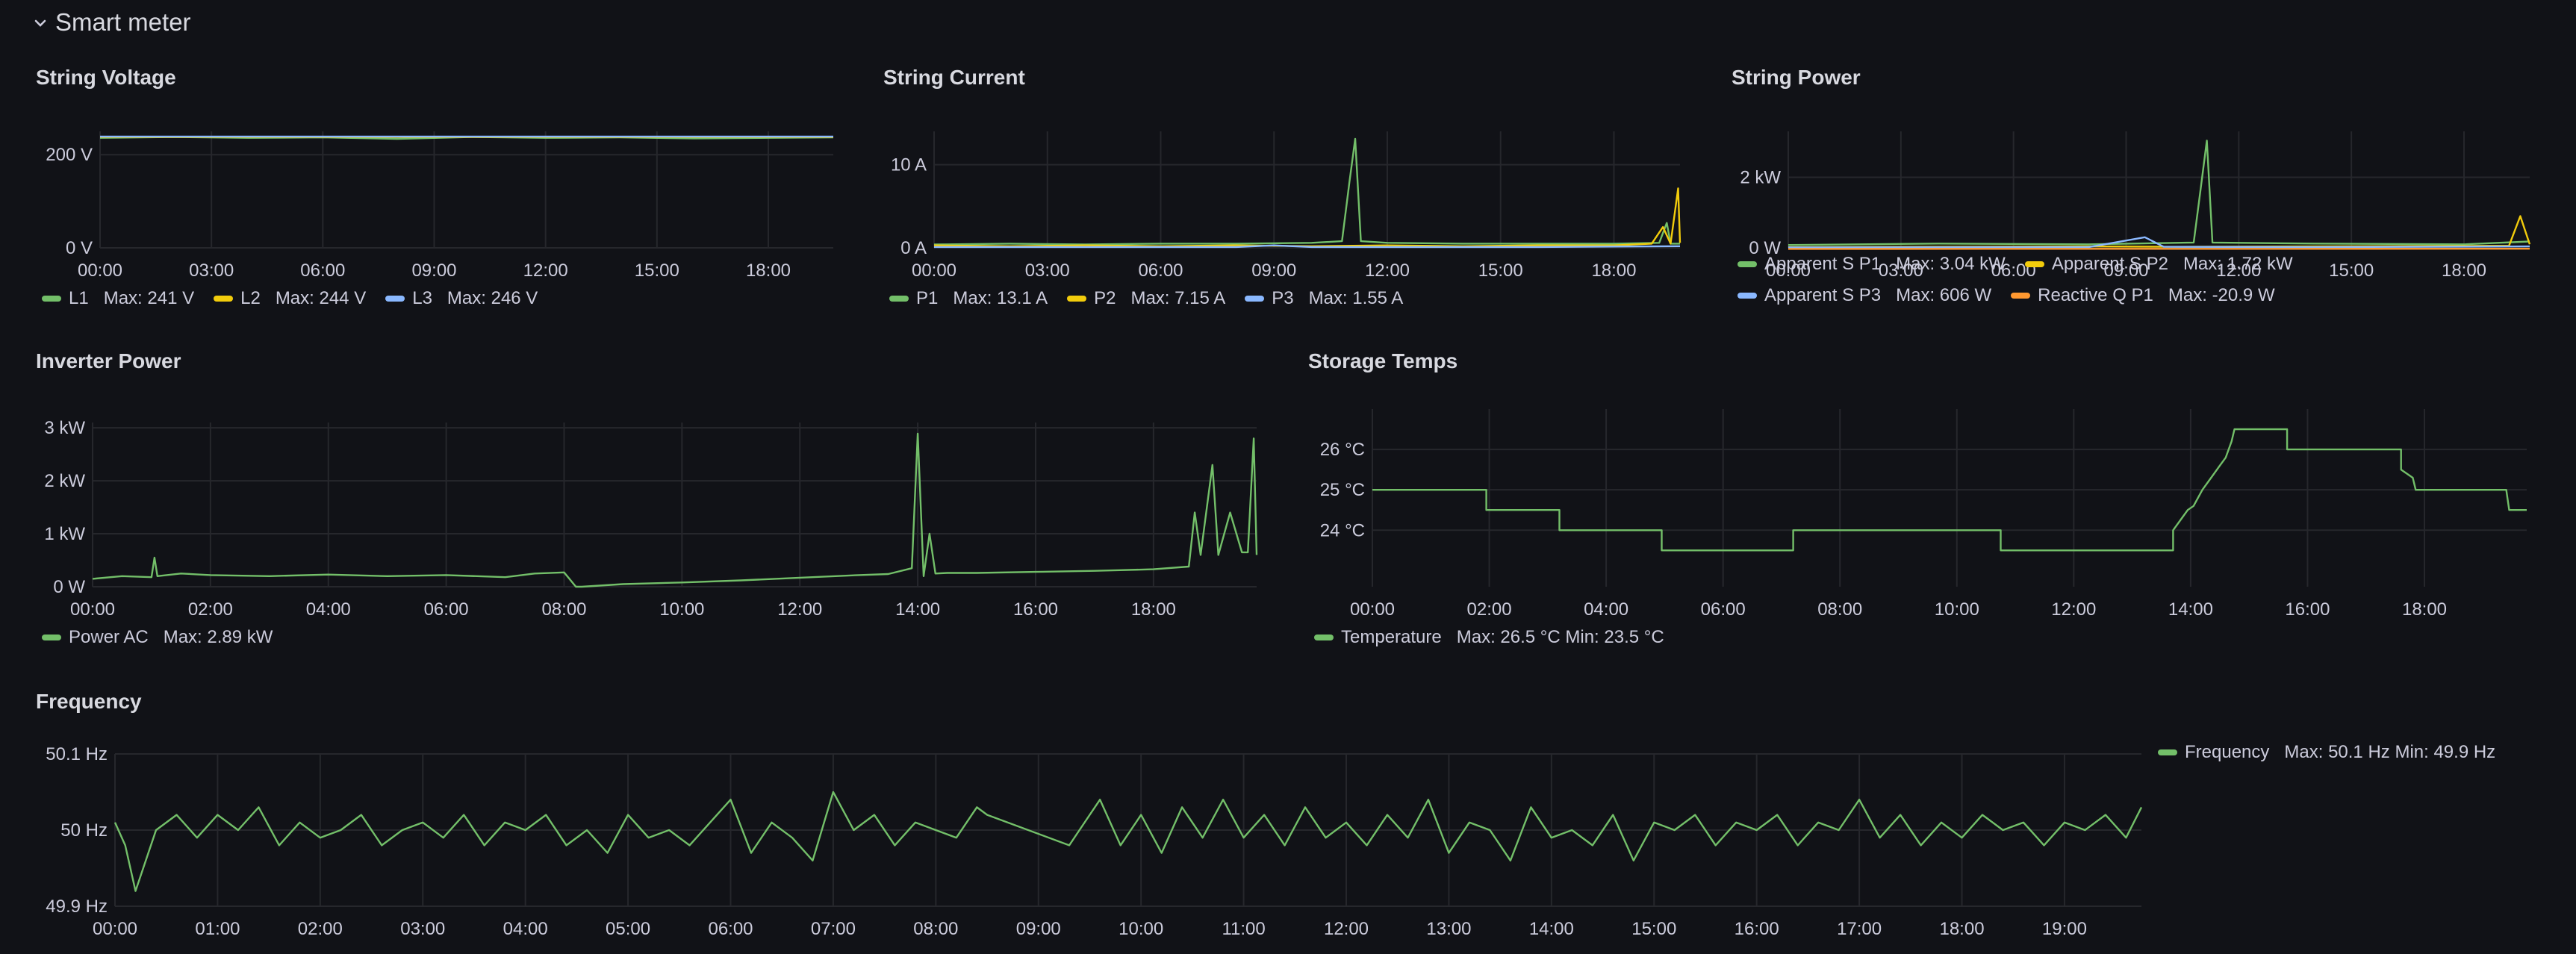  I want to click on x-tick-label: 06:00, so click(1160, 271).